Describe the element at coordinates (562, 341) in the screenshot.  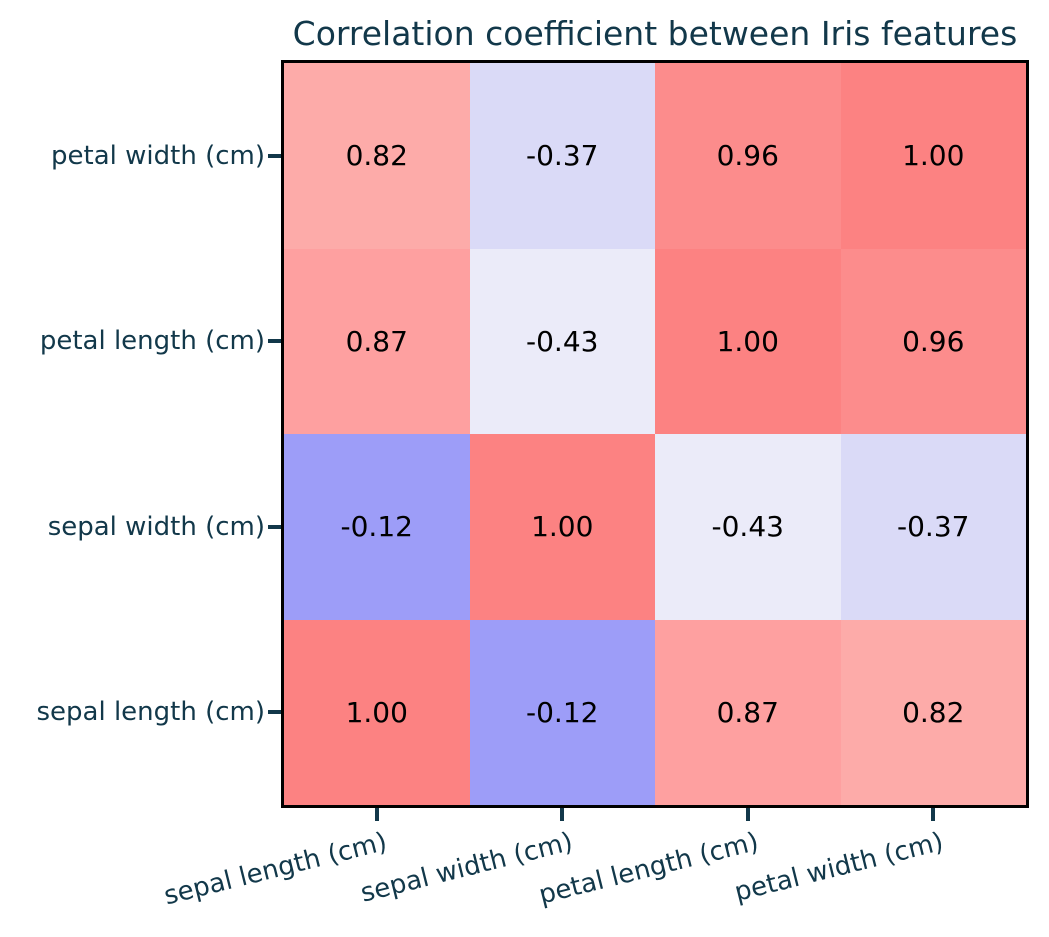
I see `heatmap-cell-r1-c1: -0.43` at that location.